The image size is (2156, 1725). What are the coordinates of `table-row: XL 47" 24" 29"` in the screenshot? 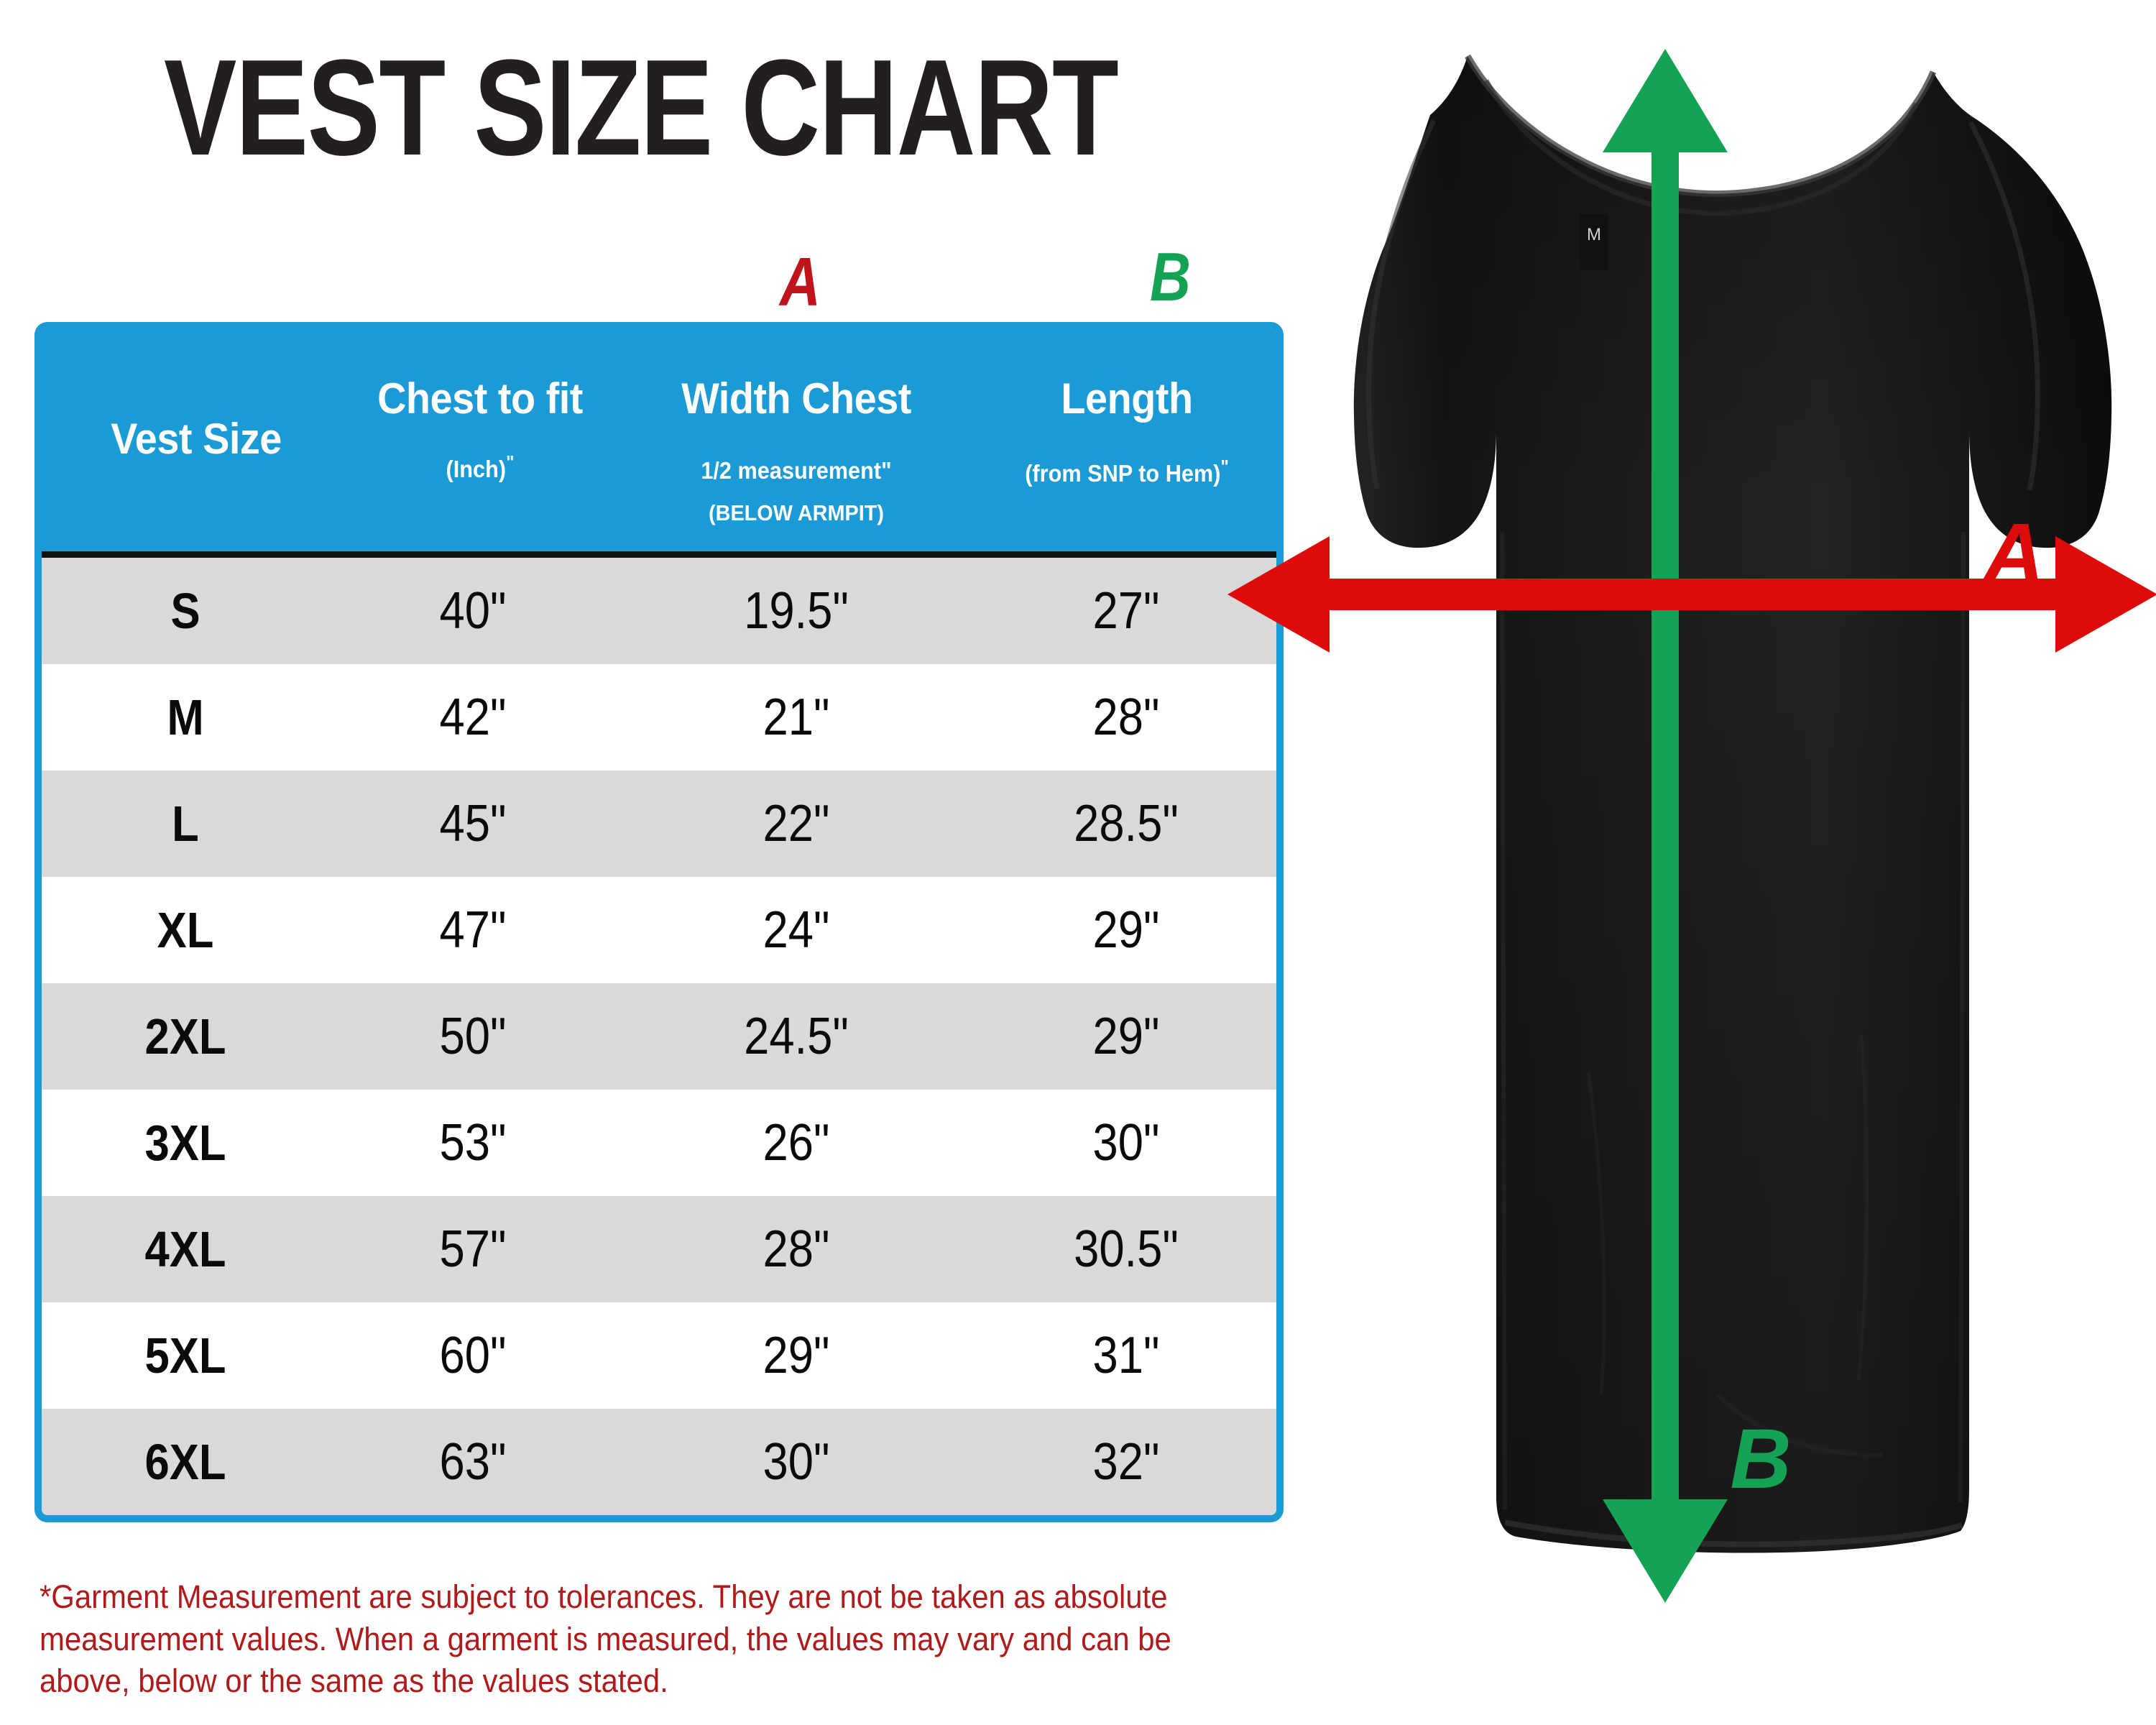 It's located at (659, 930).